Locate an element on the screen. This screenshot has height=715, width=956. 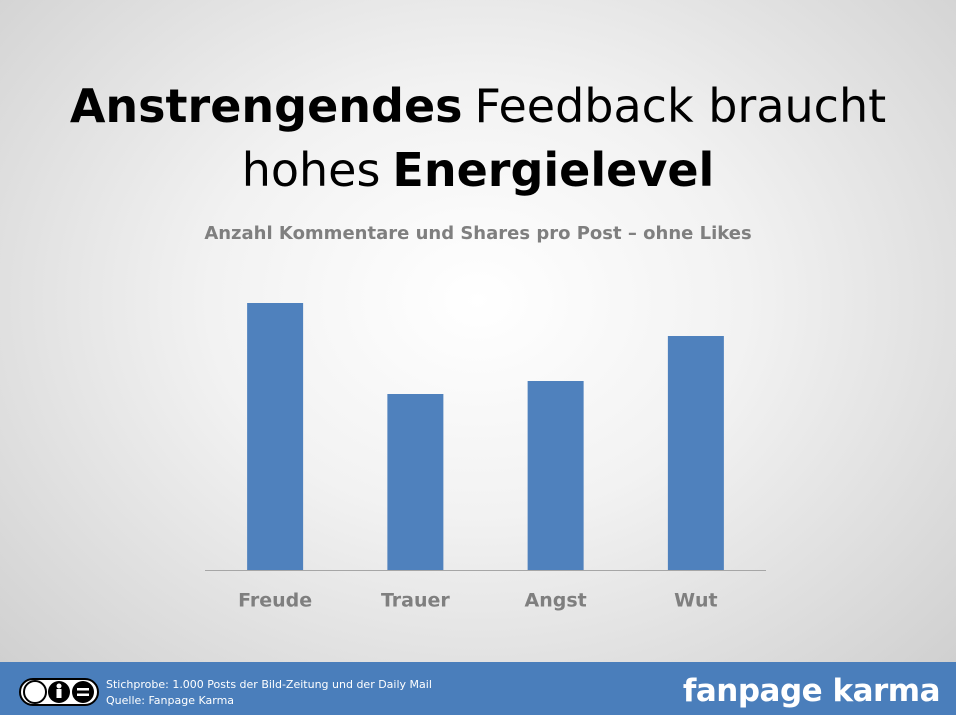
title-line: Anstrengendes Feedback braucht is located at coordinates (478, 106).